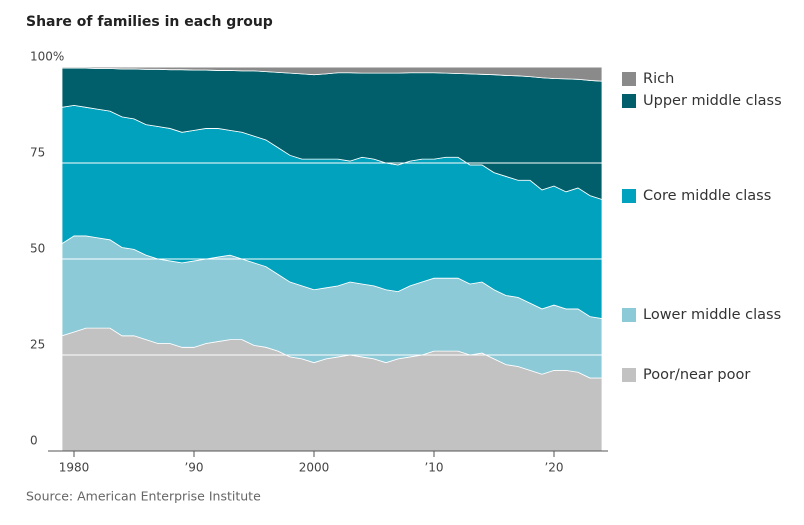 The width and height of the screenshot is (804, 525). I want to click on y-tick-label: 75, so click(37, 153).